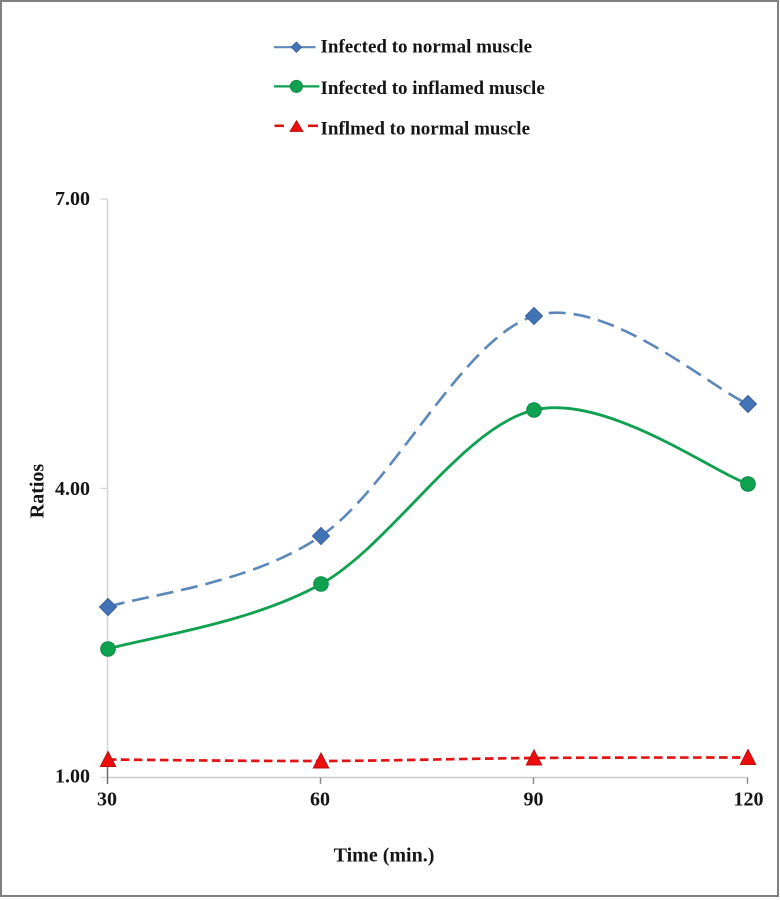  Describe the element at coordinates (426, 129) in the screenshot. I see `svg-text: Inflmed to normal muscle` at that location.